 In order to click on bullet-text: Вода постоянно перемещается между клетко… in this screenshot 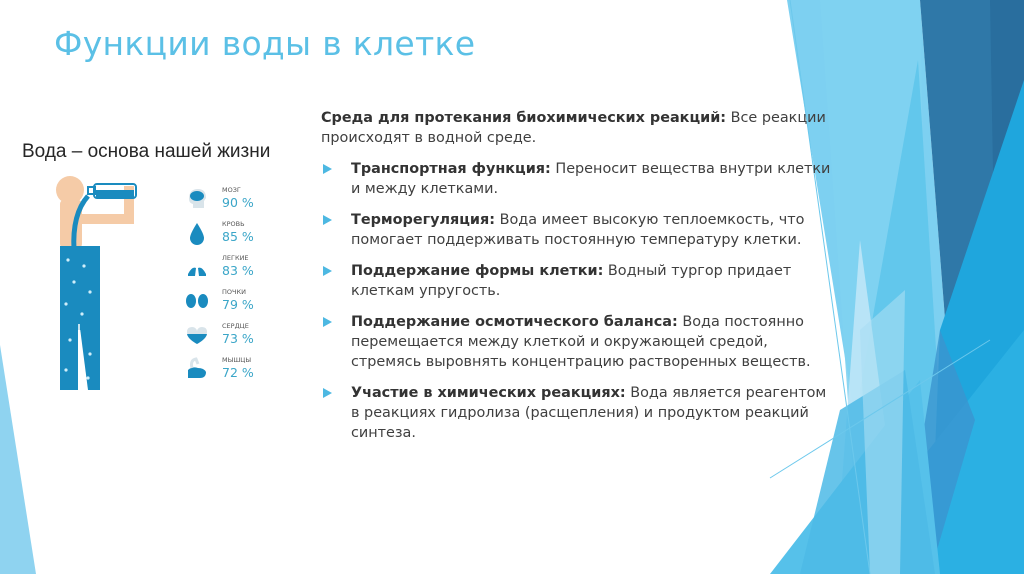, I will do `click(581, 342)`.